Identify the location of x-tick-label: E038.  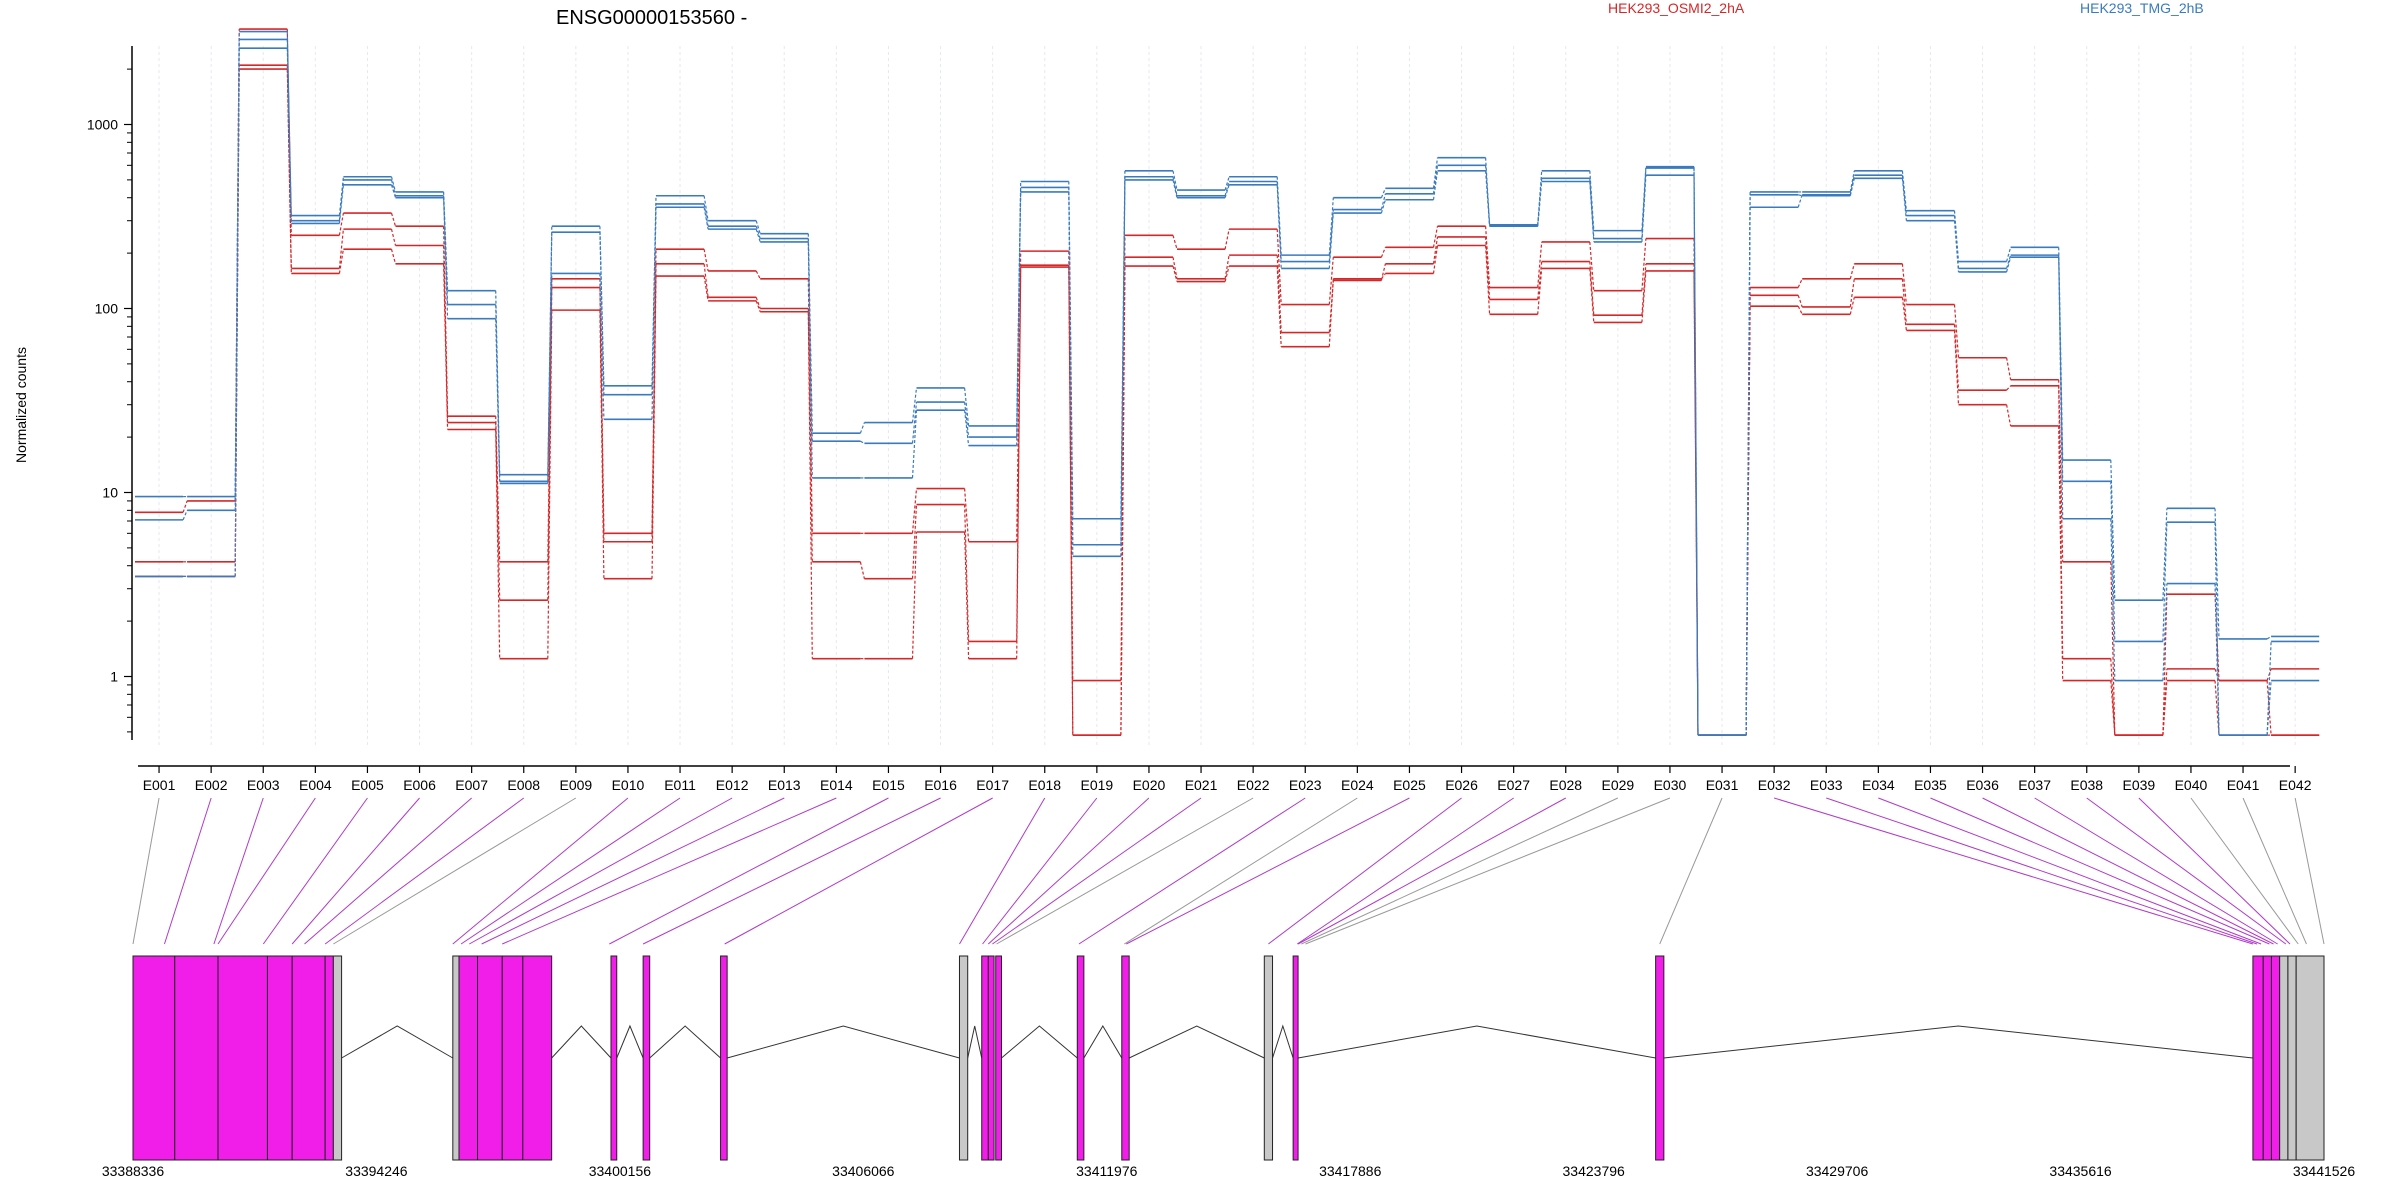
(2086, 785).